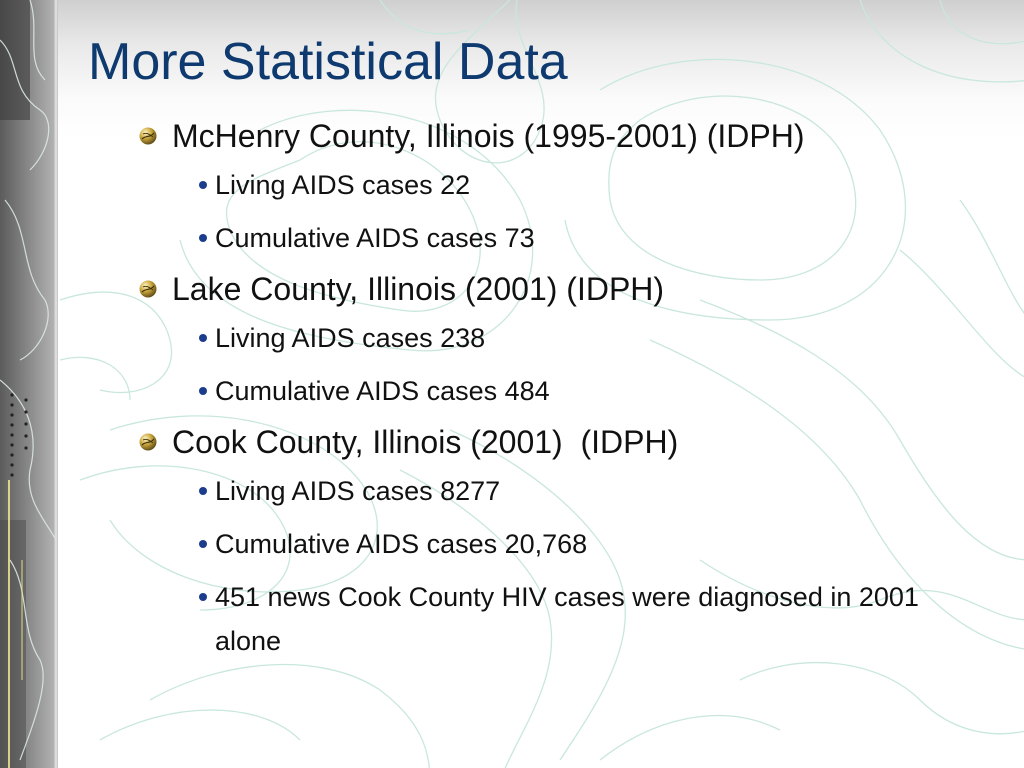 This screenshot has width=1024, height=768. Describe the element at coordinates (585, 544) in the screenshot. I see `list-item: Cumulative AIDS cases 20,768` at that location.